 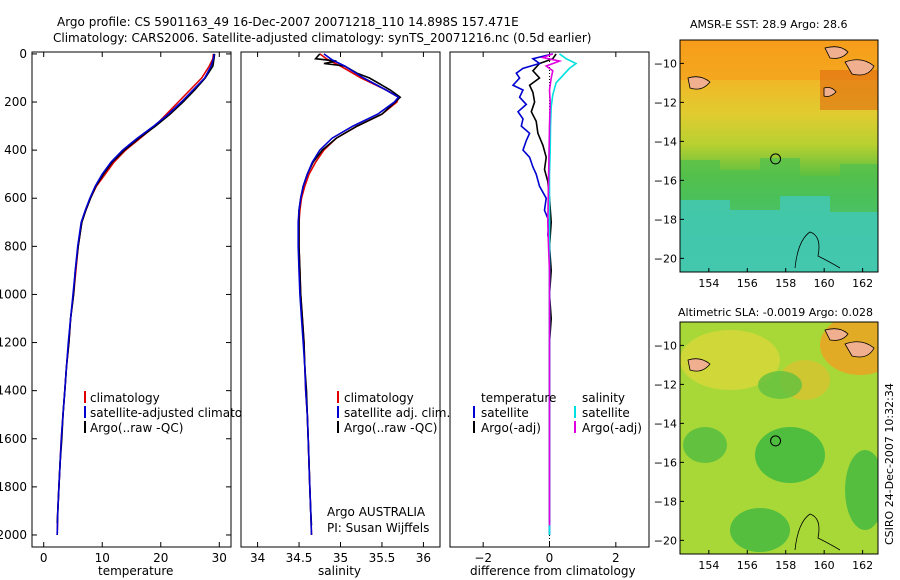 I want to click on legend-sal-satellite: satellite adj. clim., so click(x=397, y=413).